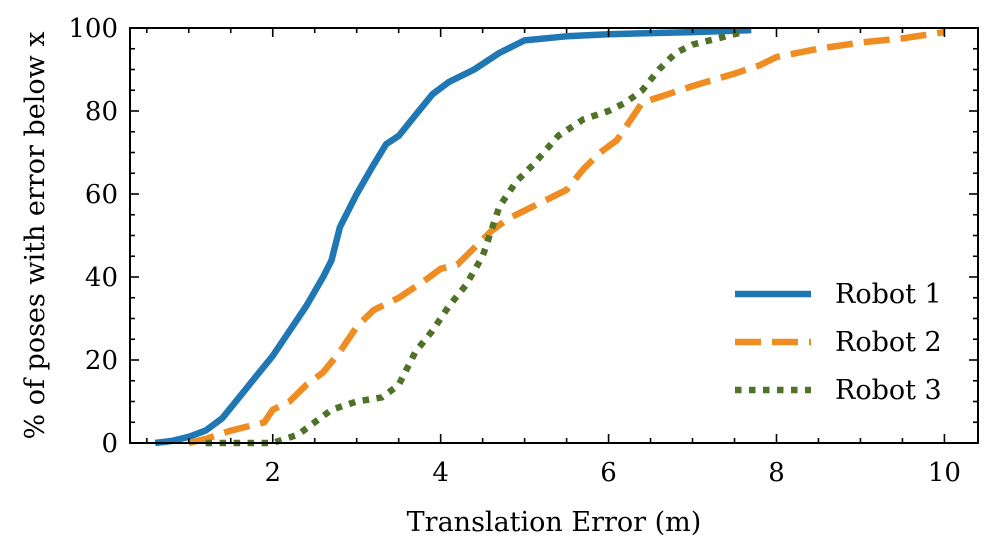 The image size is (994, 554). I want to click on x-tick-label: 6, so click(608, 473).